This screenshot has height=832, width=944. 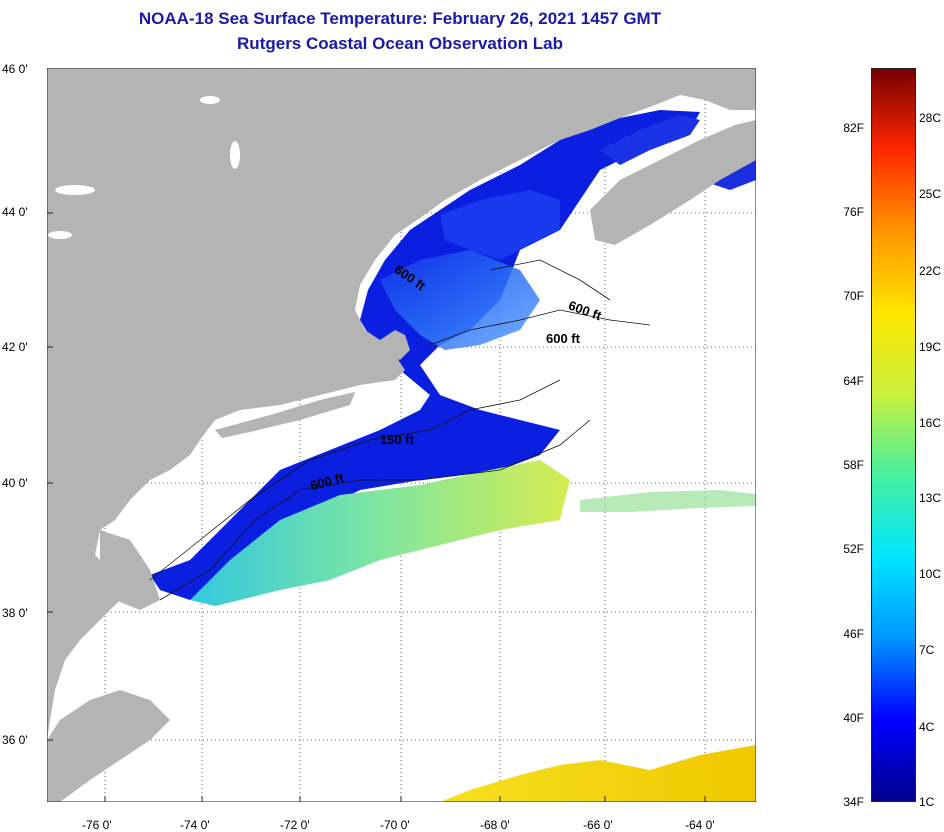 I want to click on depth-label: 150 ft, so click(x=397, y=439).